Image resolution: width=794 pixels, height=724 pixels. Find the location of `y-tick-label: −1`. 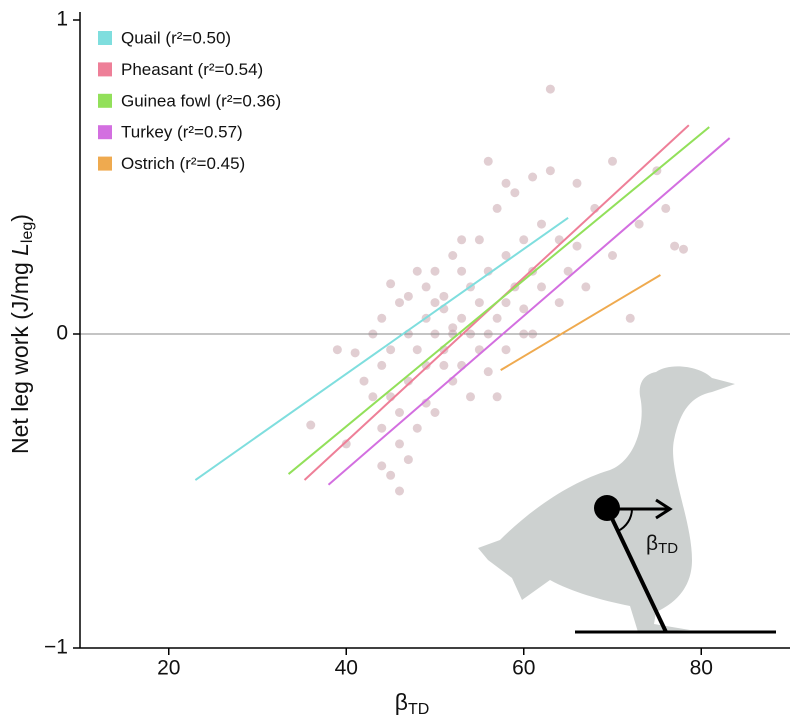

y-tick-label: −1 is located at coordinates (56, 647).